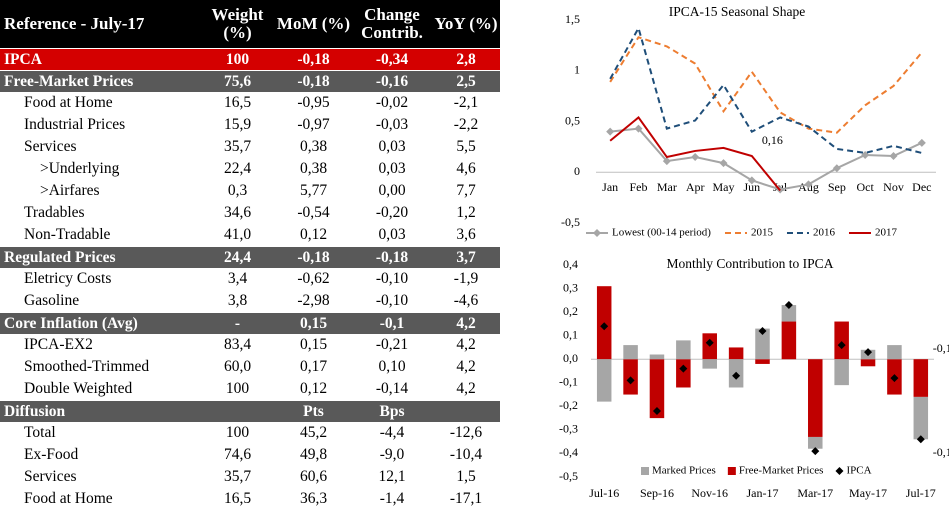 The image size is (949, 524). What do you see at coordinates (68, 102) in the screenshot?
I see `row-label: Food at Home` at bounding box center [68, 102].